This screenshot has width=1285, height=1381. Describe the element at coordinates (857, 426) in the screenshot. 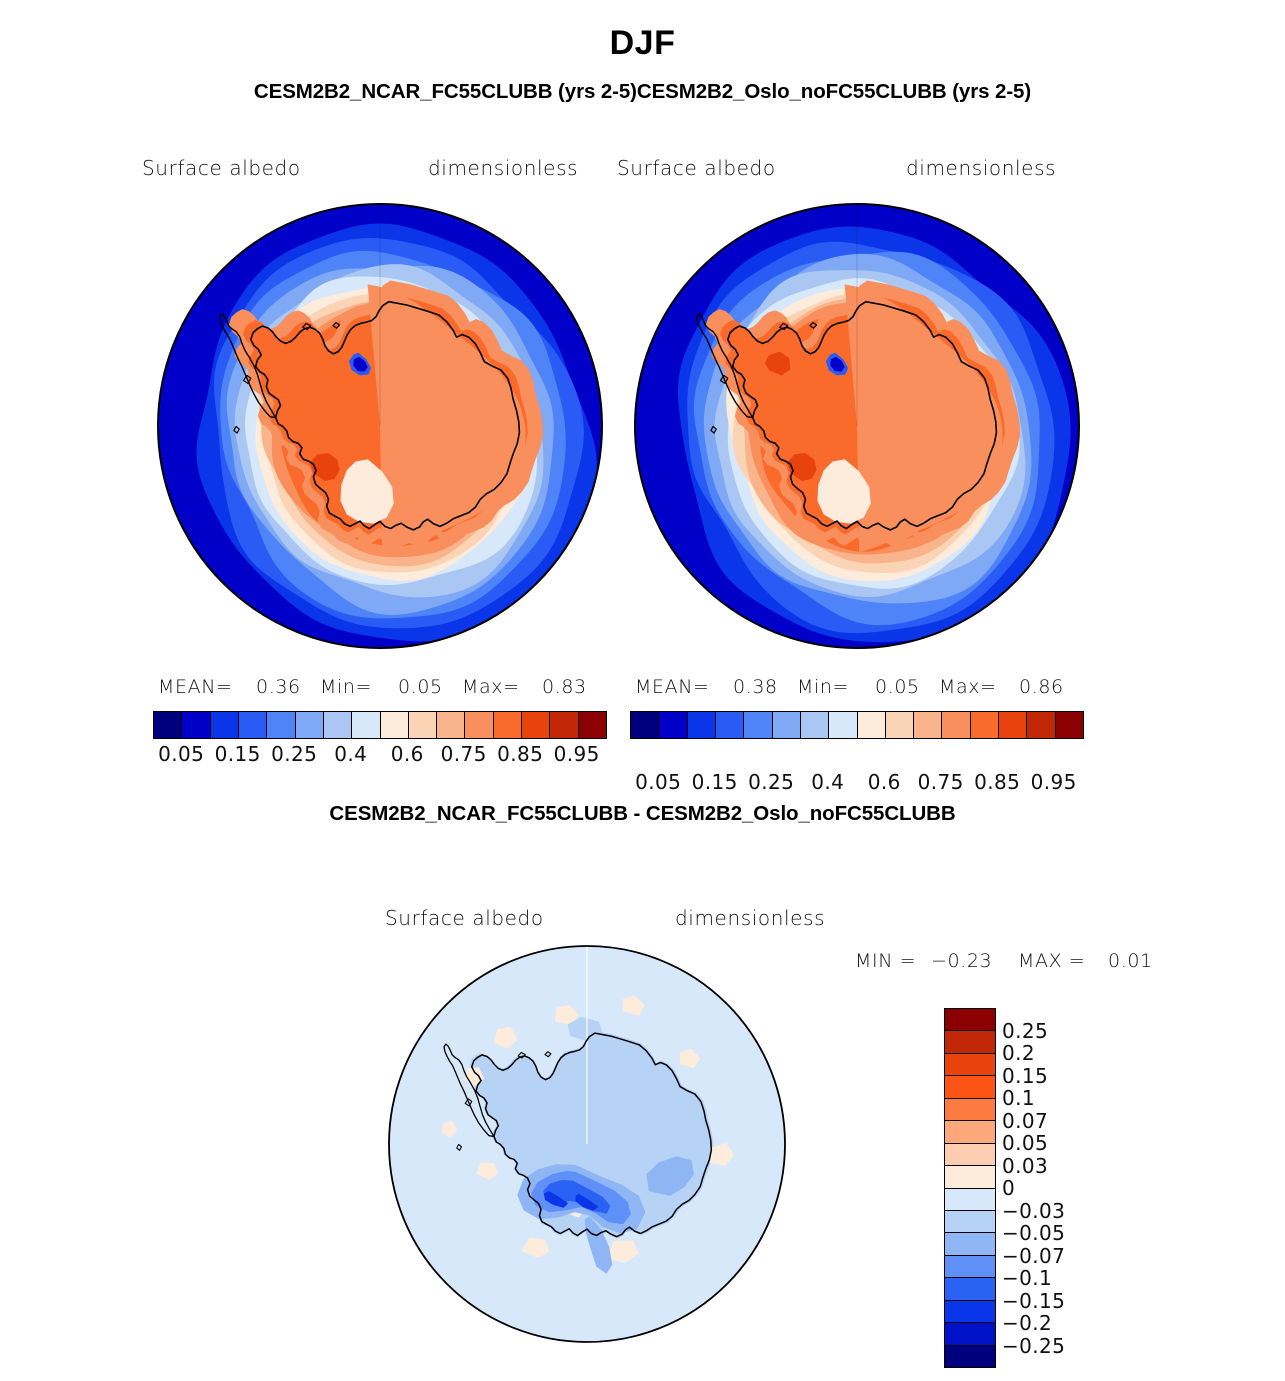

I see `map-right-oslo` at that location.